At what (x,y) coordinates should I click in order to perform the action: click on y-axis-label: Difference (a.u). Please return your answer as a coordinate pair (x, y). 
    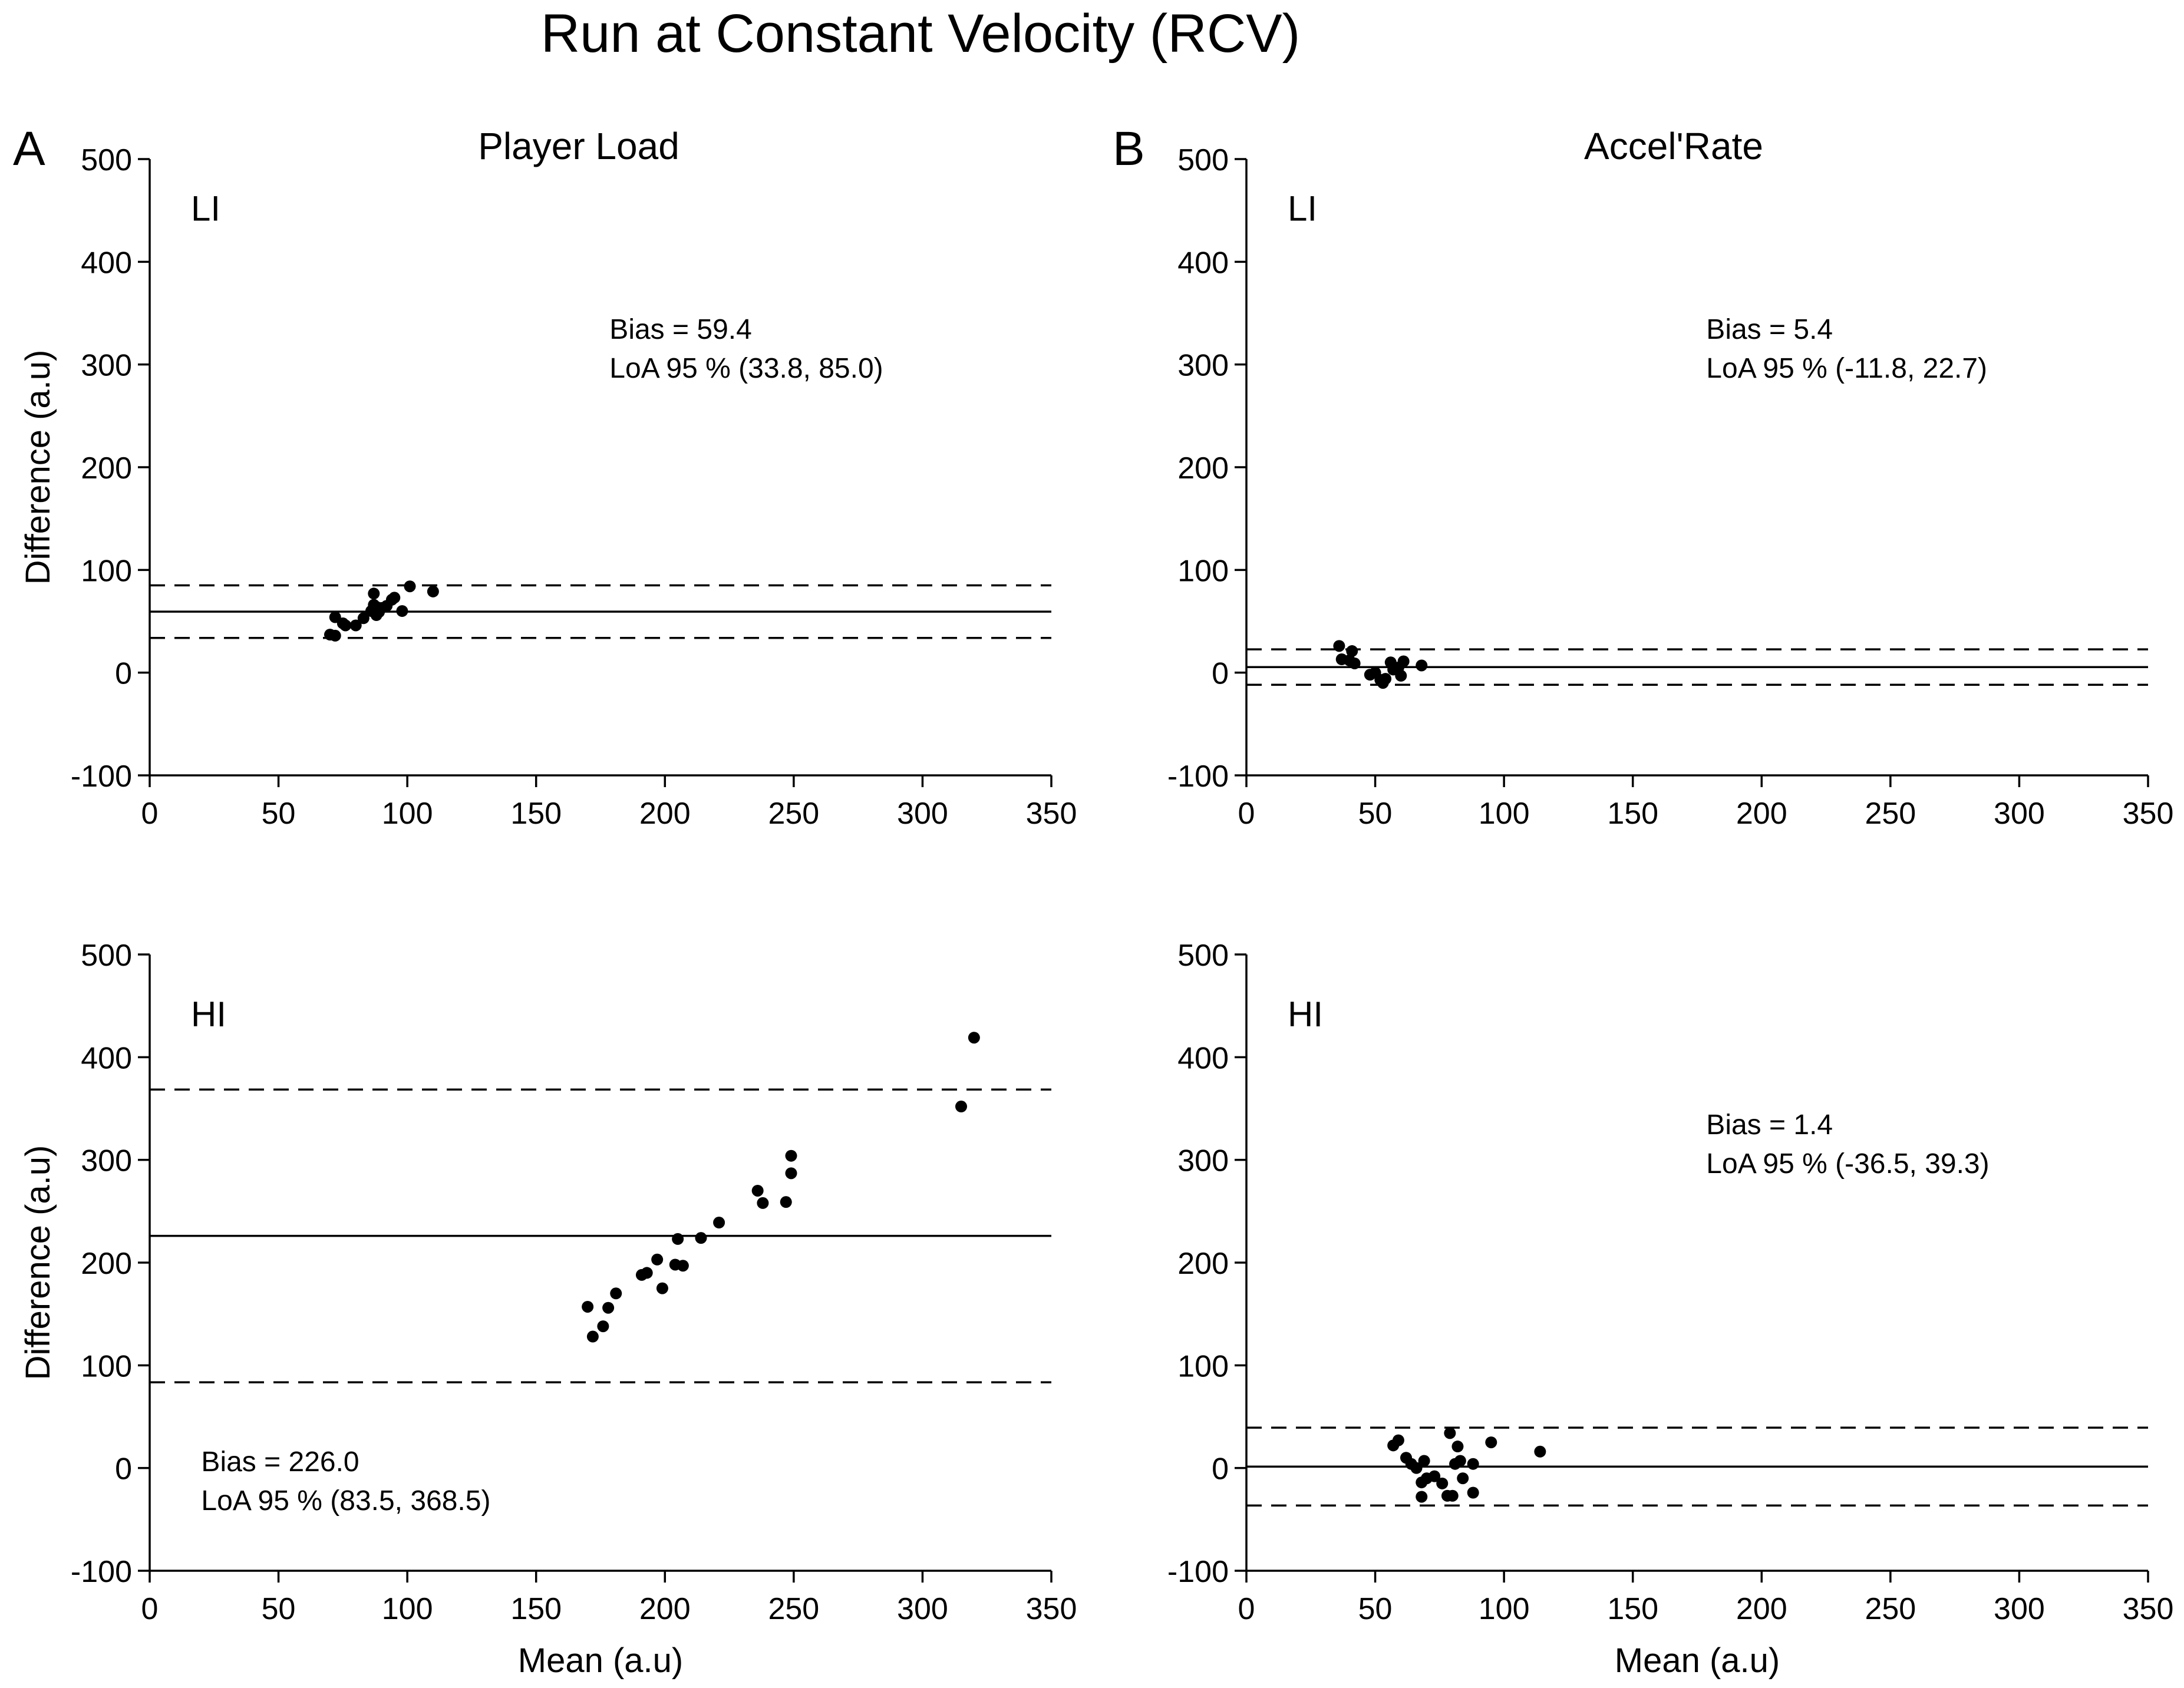
    Looking at the image, I should click on (38, 467).